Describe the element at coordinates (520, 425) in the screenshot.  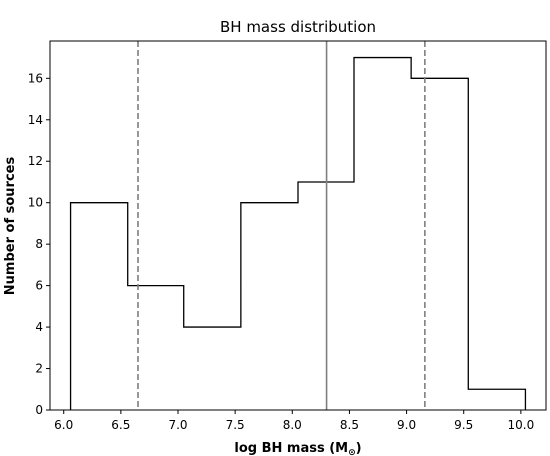
I see `x-tick-label-8: 10.0` at that location.